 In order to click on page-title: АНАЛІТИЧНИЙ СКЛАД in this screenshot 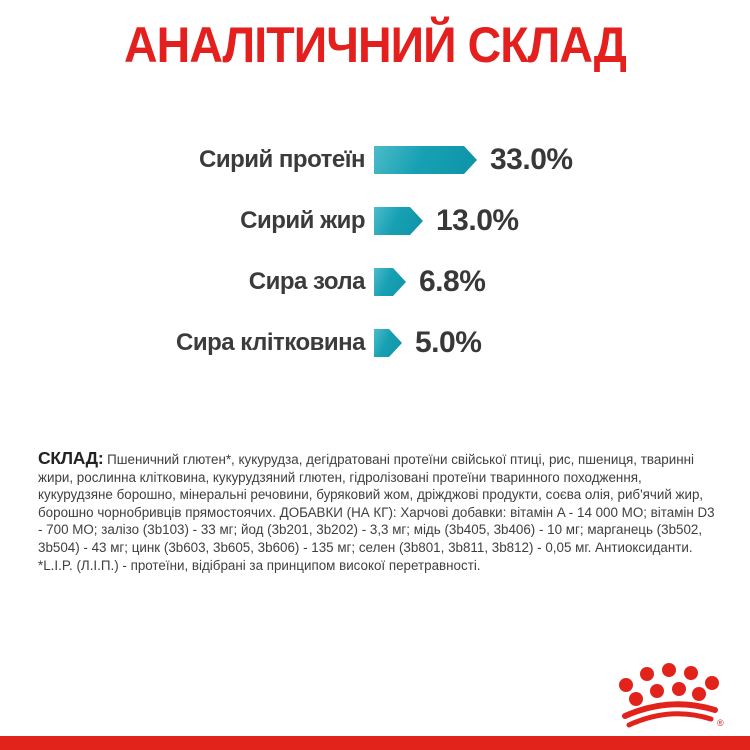, I will do `click(375, 45)`.